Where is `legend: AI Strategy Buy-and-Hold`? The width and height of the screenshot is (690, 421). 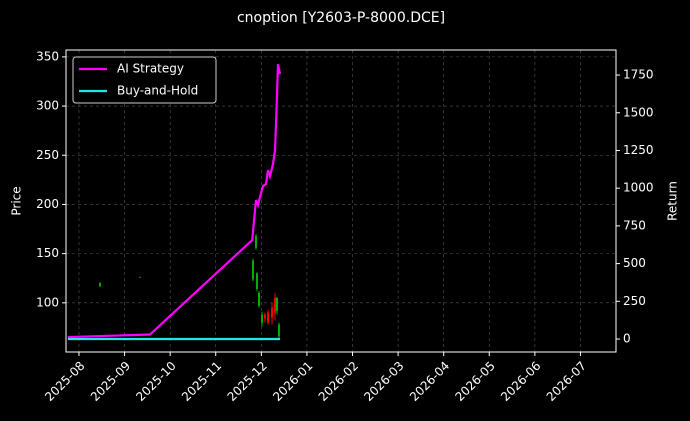
legend: AI Strategy Buy-and-Hold is located at coordinates (144, 80).